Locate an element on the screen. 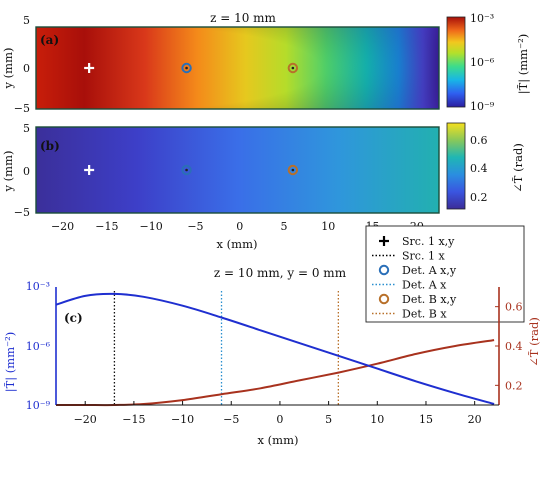  panel-c-xtick: −5 is located at coordinates (231, 419).